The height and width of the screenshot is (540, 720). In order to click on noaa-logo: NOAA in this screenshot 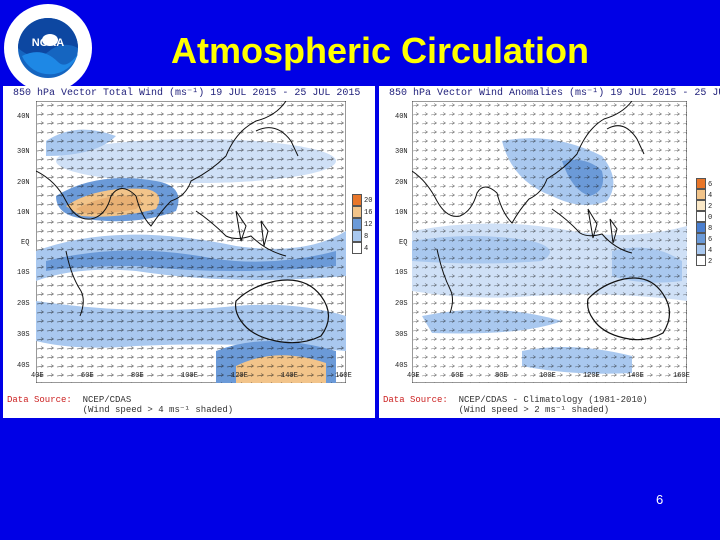, I will do `click(48, 48)`.